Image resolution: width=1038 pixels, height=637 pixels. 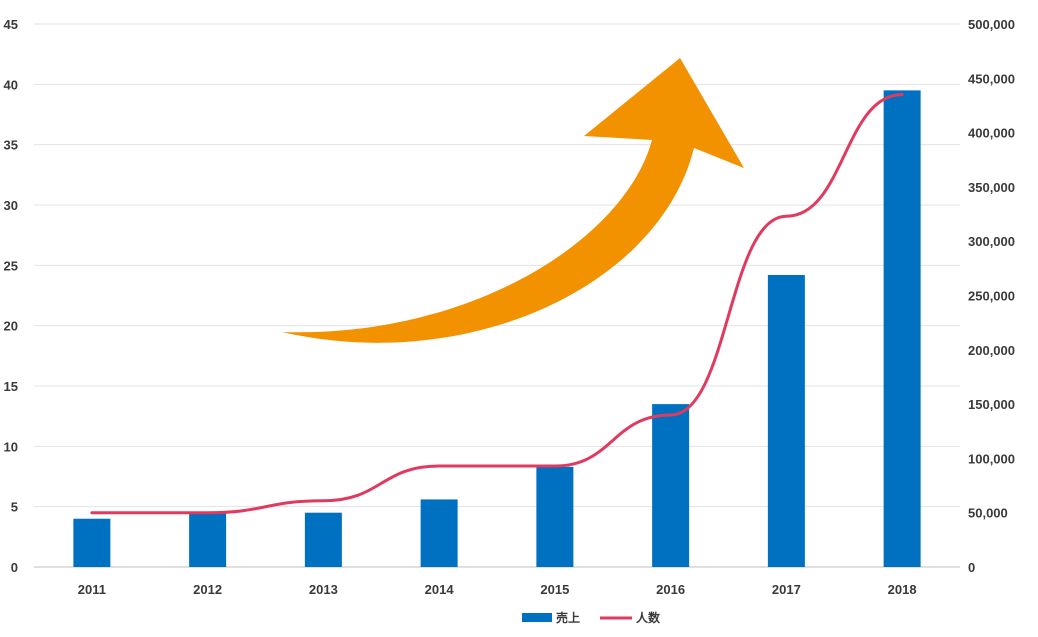 What do you see at coordinates (497, 589) in the screenshot?
I see `x-axis: 2011 2012 2013 2014 2015 2016 2017 2018` at bounding box center [497, 589].